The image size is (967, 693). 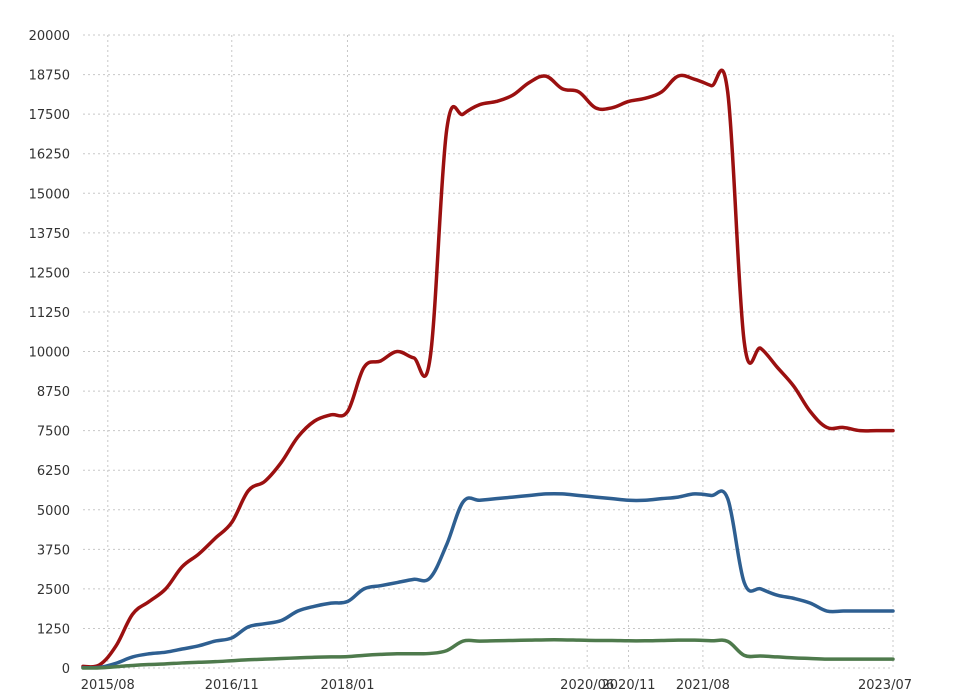 I want to click on y-tick-label: 7500, so click(x=53, y=432).